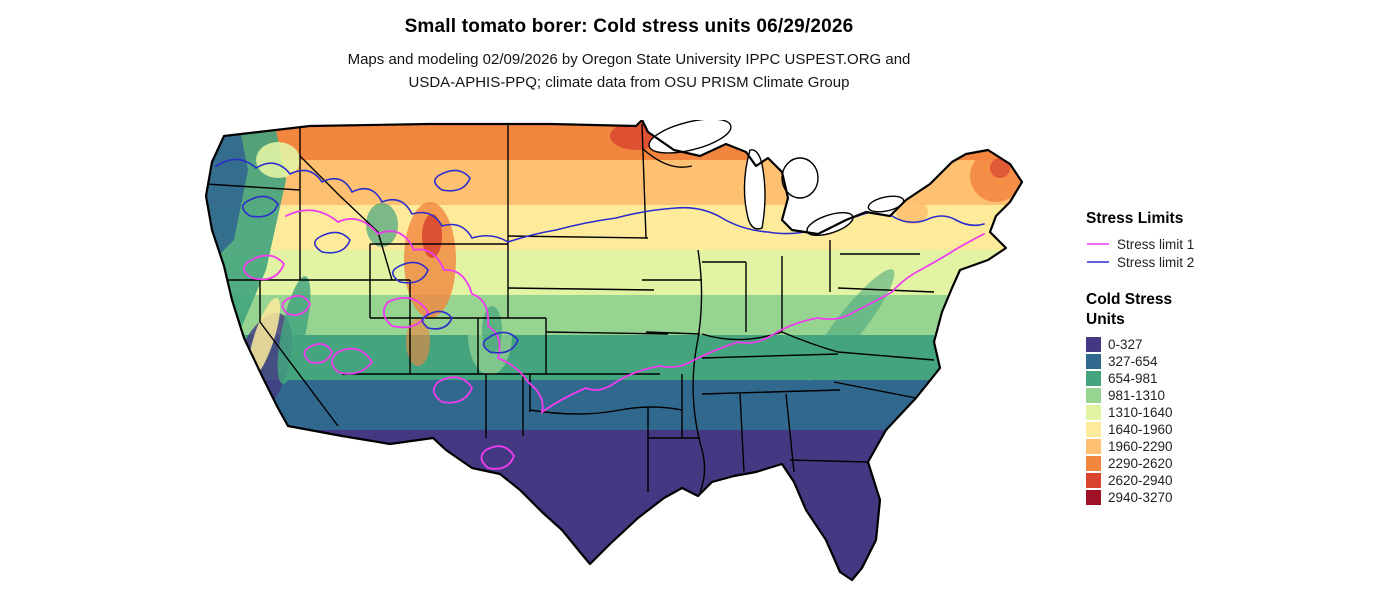  I want to click on legend-item-stress-limit-1: Stress limit 1, so click(1236, 244).